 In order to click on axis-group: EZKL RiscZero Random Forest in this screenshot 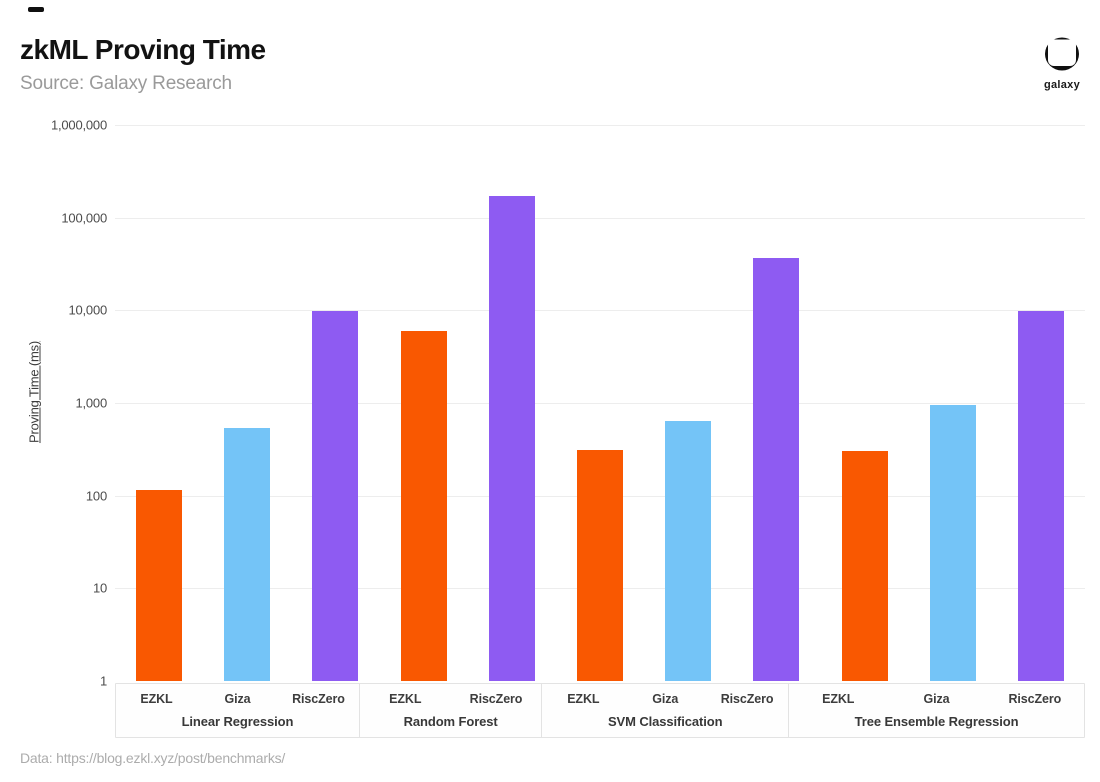, I will do `click(449, 710)`.